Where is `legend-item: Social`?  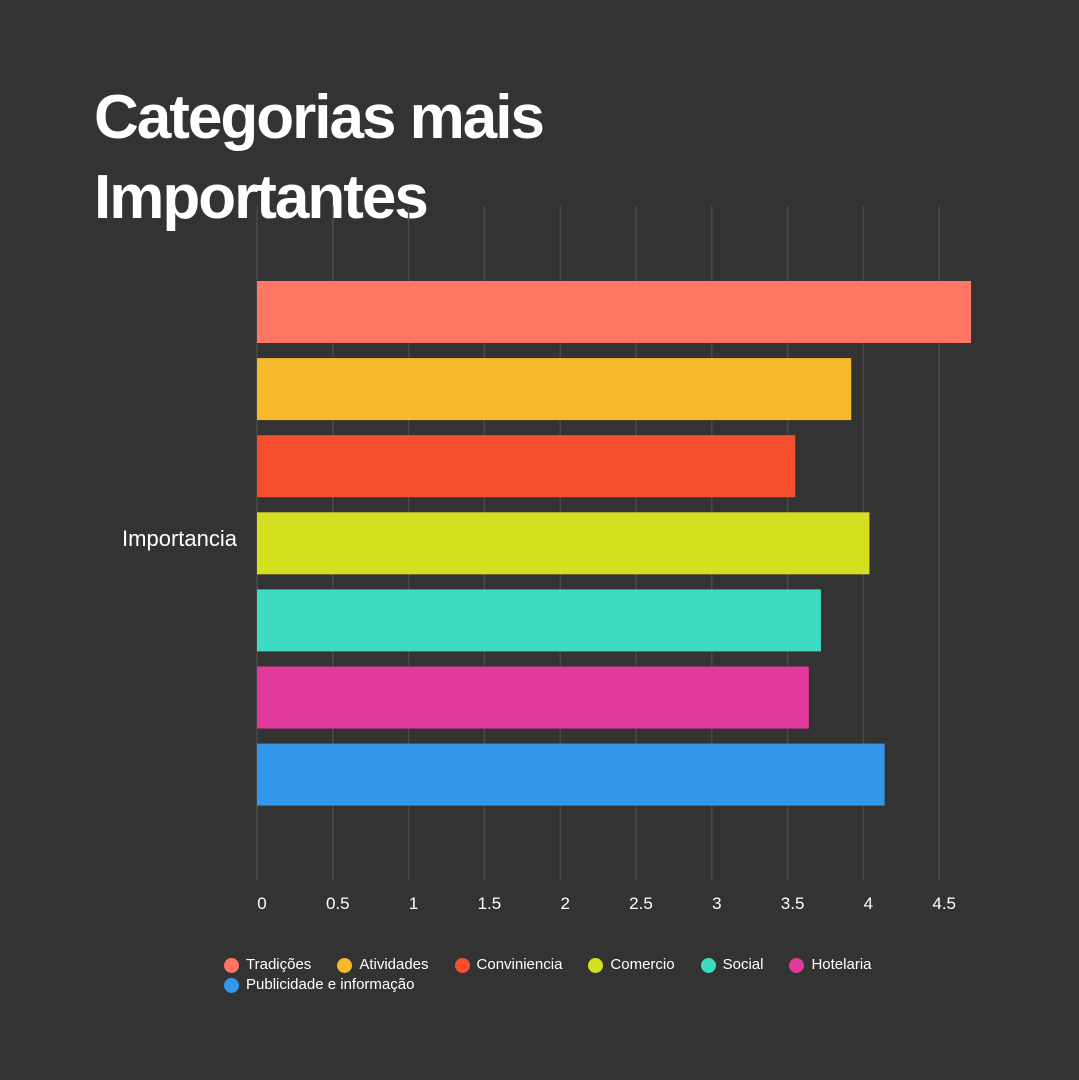
legend-item: Social is located at coordinates (732, 965).